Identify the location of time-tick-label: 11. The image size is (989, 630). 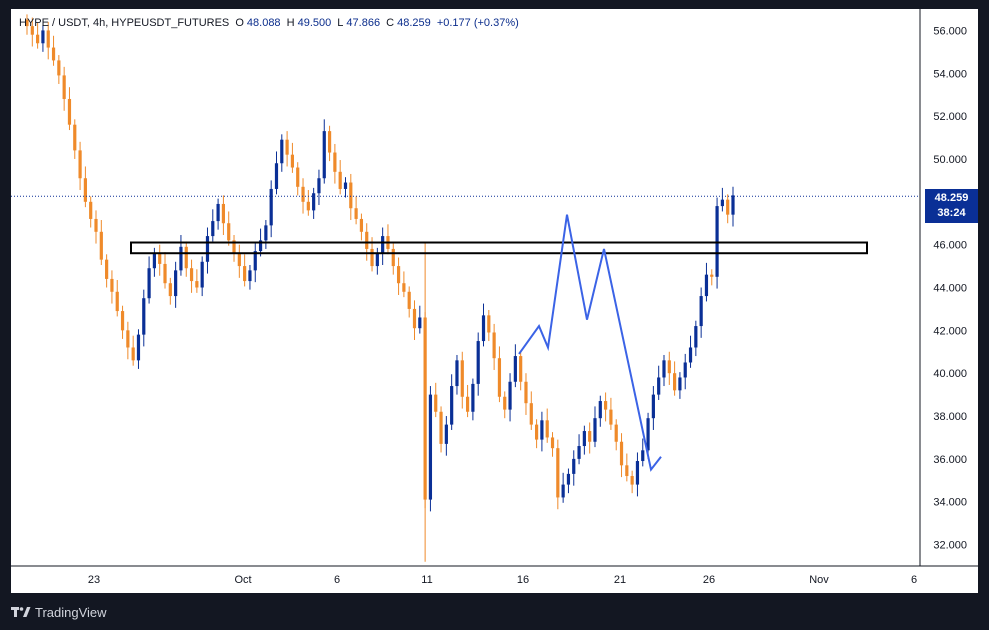
(426, 580).